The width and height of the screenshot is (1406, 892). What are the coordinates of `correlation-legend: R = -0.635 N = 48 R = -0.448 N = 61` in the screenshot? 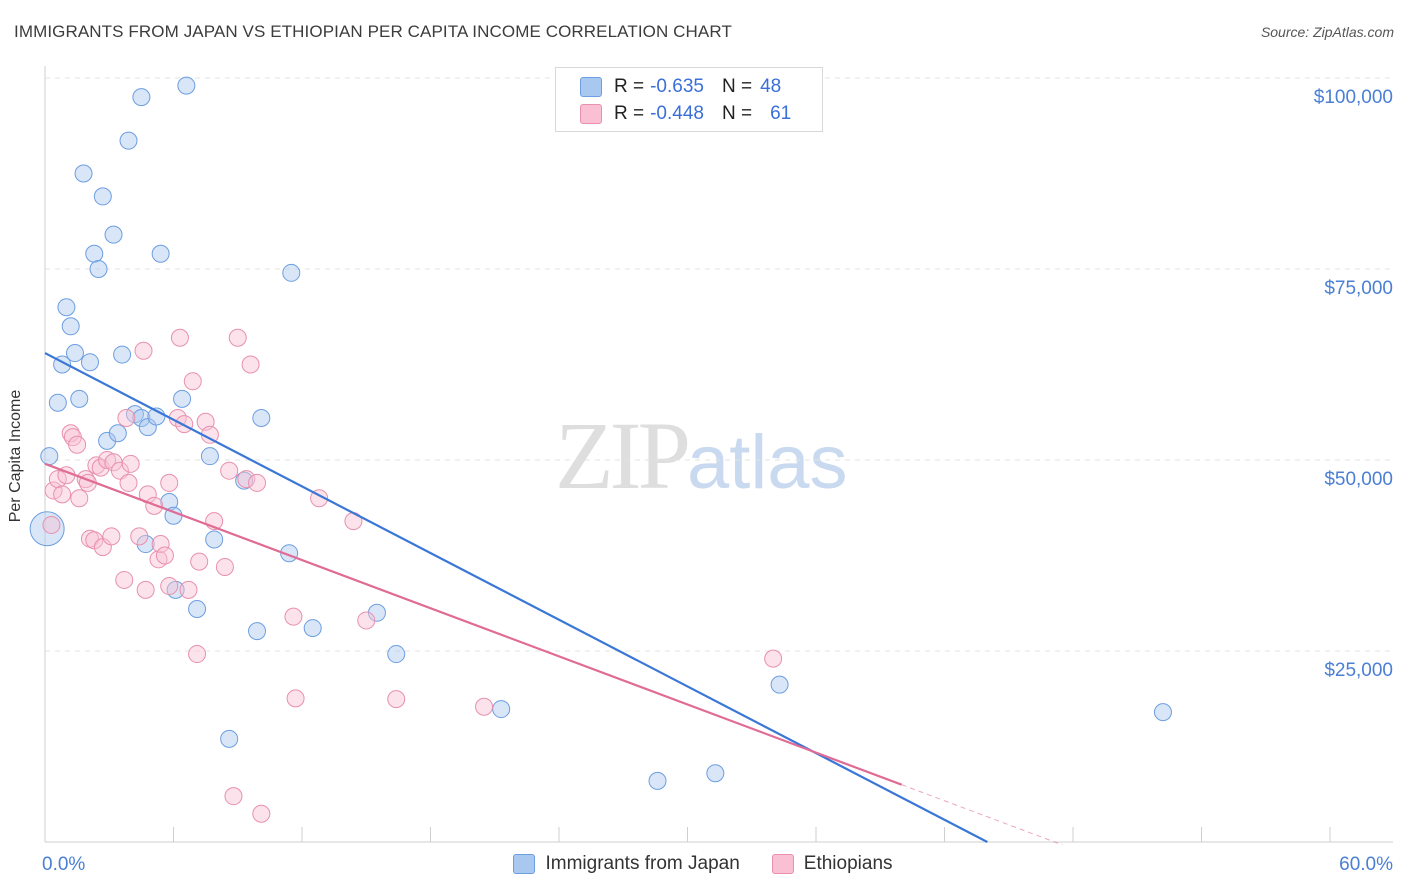 It's located at (689, 99).